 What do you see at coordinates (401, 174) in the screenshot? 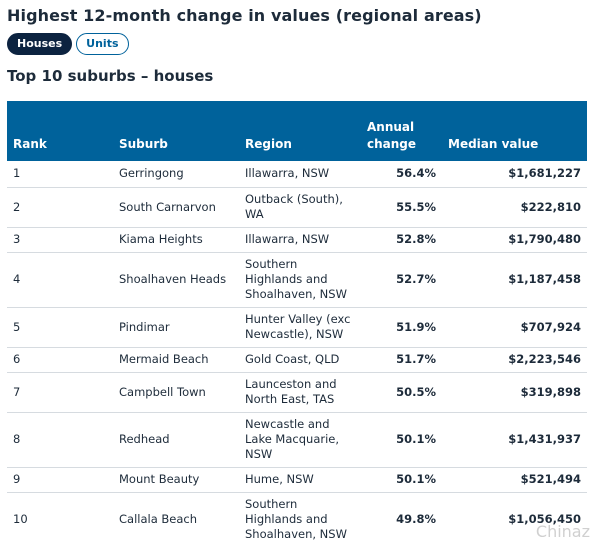
I see `cell-annual-change: 56.4%` at bounding box center [401, 174].